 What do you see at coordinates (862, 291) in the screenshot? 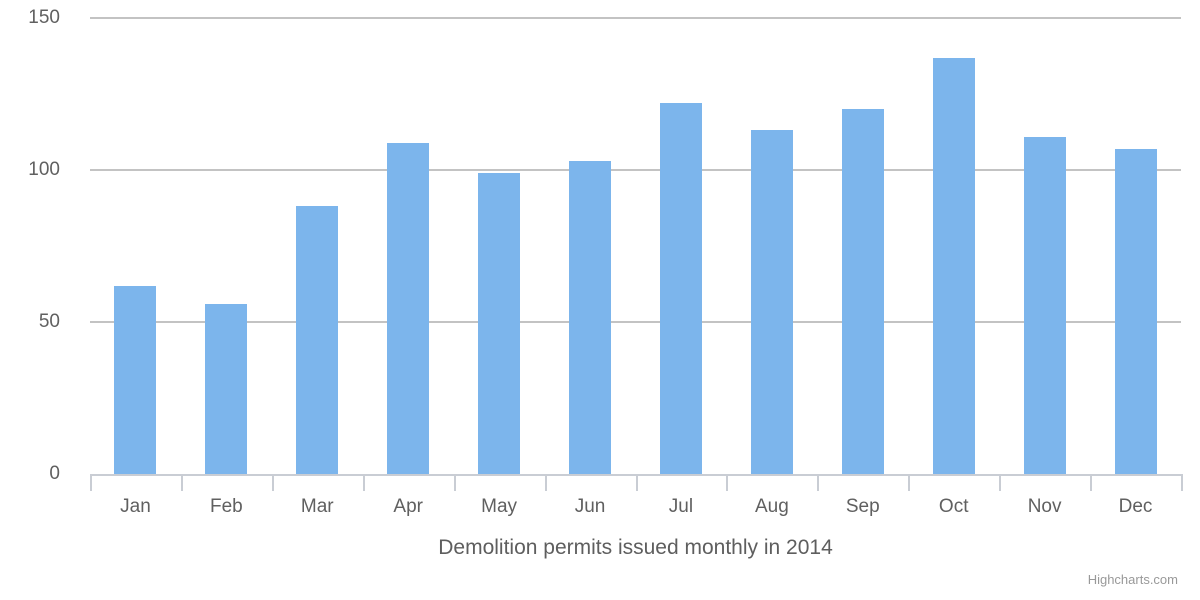
I see `bar-sep` at bounding box center [862, 291].